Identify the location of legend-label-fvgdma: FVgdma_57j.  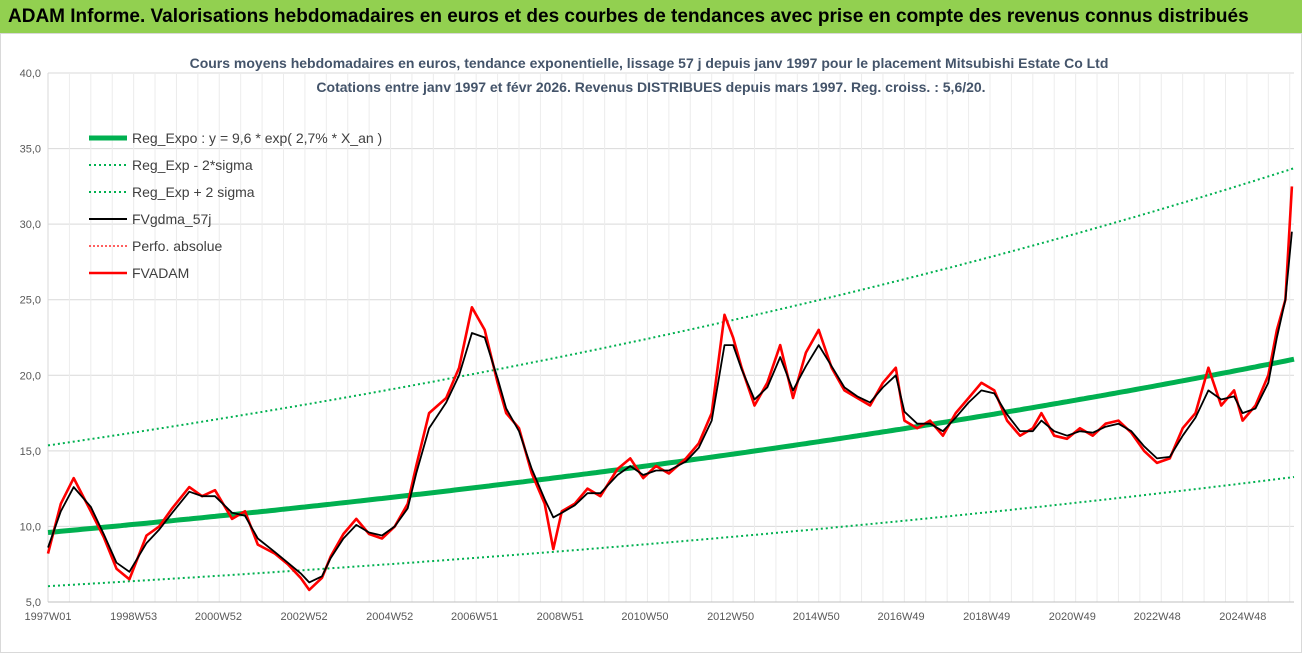
(171, 219).